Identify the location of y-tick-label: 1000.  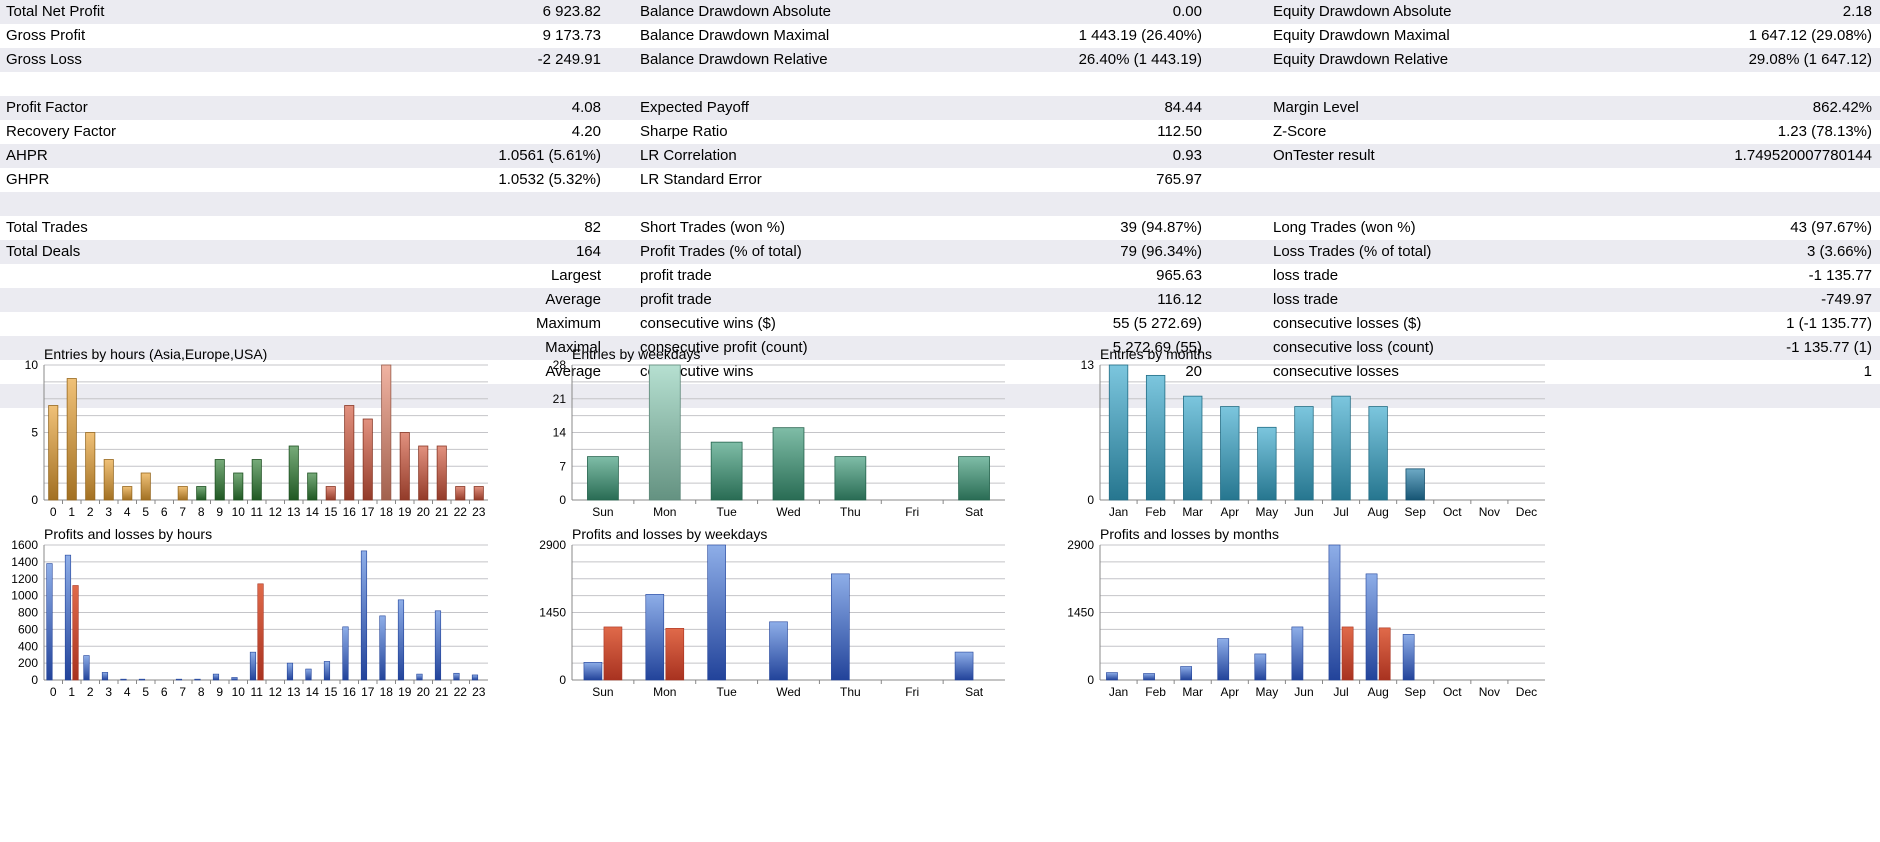
(24, 596).